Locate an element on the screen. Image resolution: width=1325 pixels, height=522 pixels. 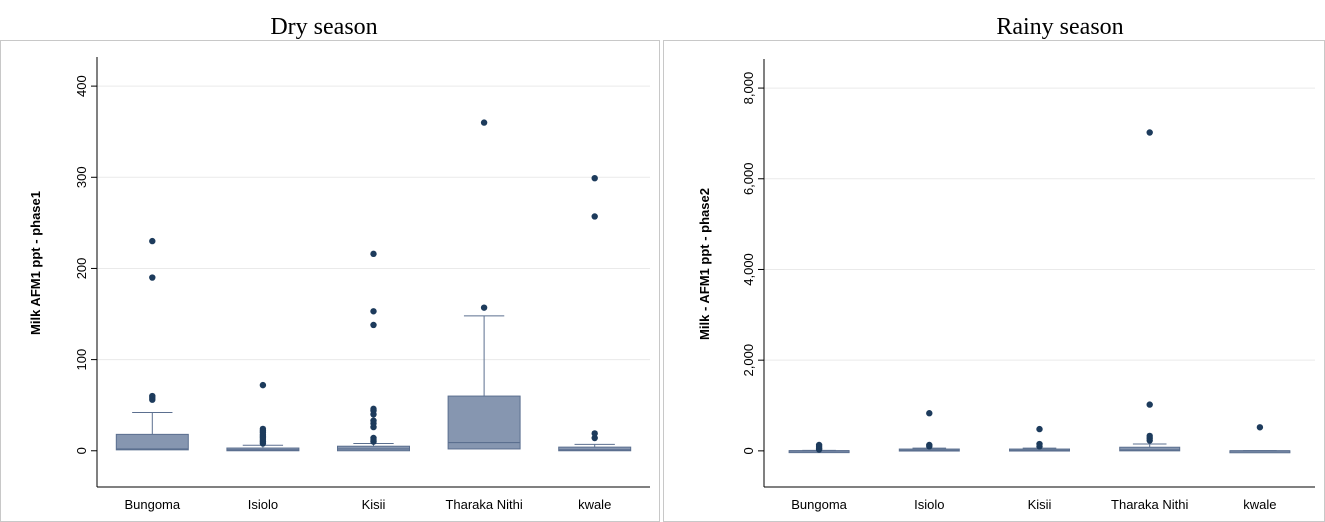
y-tick-label: 400 is located at coordinates (81, 86).